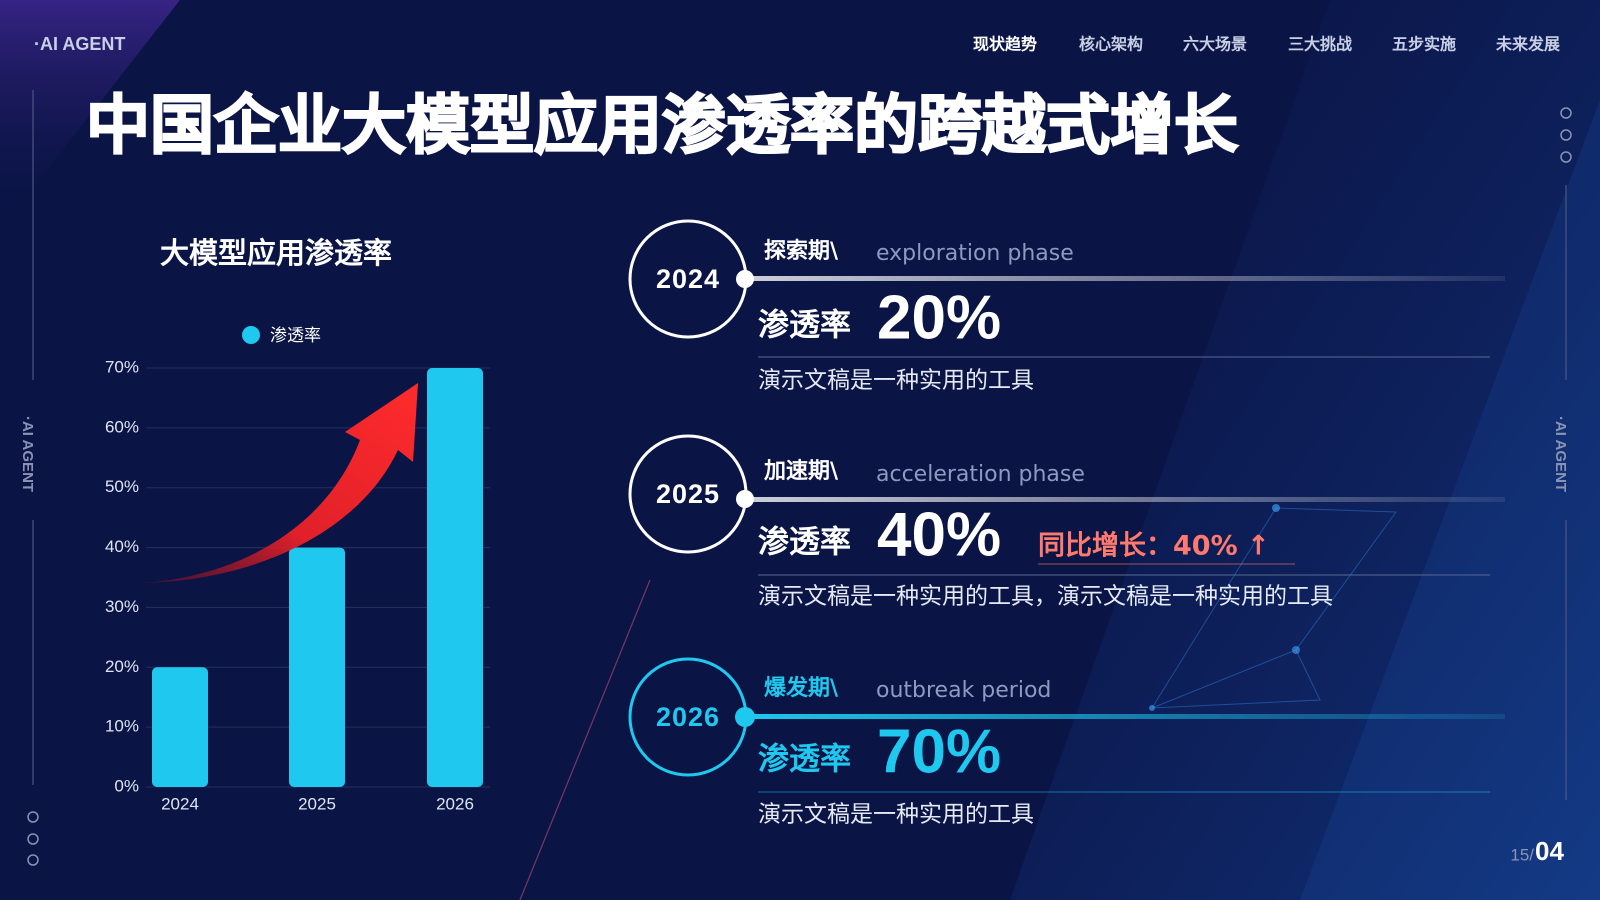 The width and height of the screenshot is (1600, 900). What do you see at coordinates (980, 474) in the screenshot?
I see `phase-en: acceleration phase` at bounding box center [980, 474].